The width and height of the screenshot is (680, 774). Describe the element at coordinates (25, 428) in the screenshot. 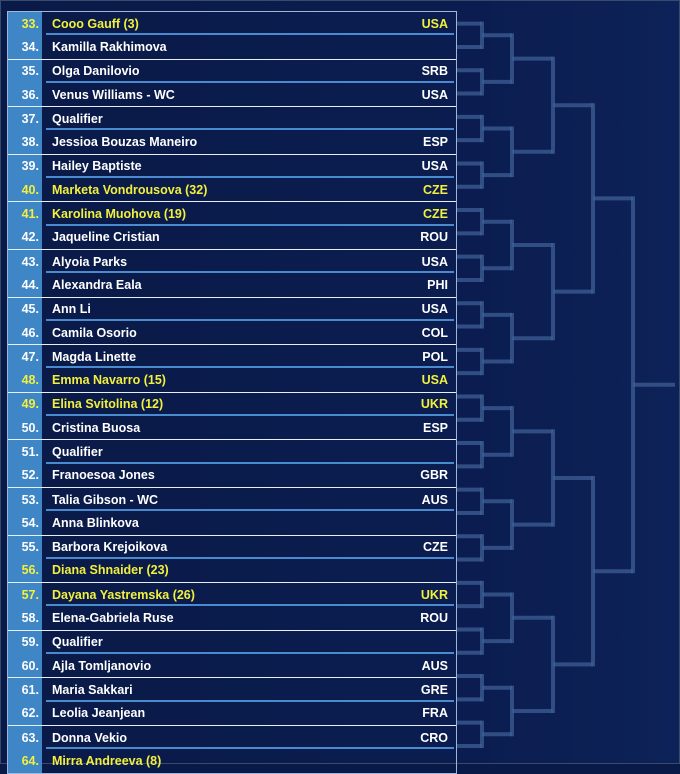

I see `draw-position: 50.` at that location.